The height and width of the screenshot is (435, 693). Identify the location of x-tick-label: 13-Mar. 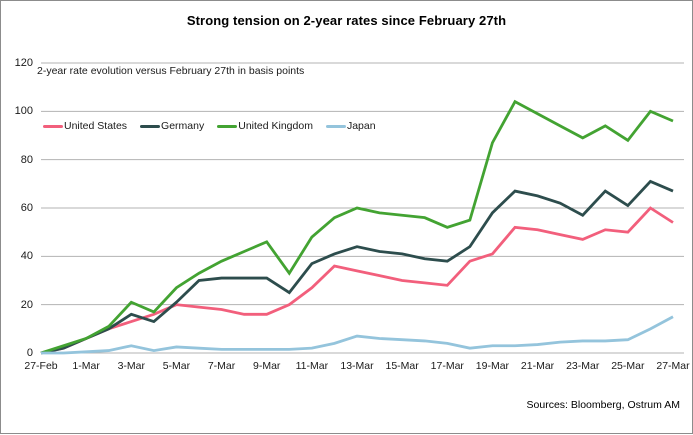
(357, 366).